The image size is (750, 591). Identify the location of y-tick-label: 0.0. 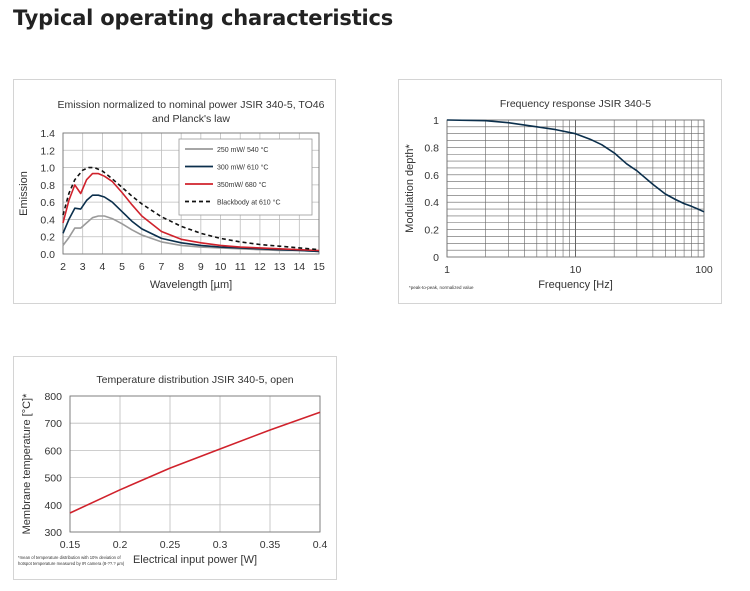
(47, 255).